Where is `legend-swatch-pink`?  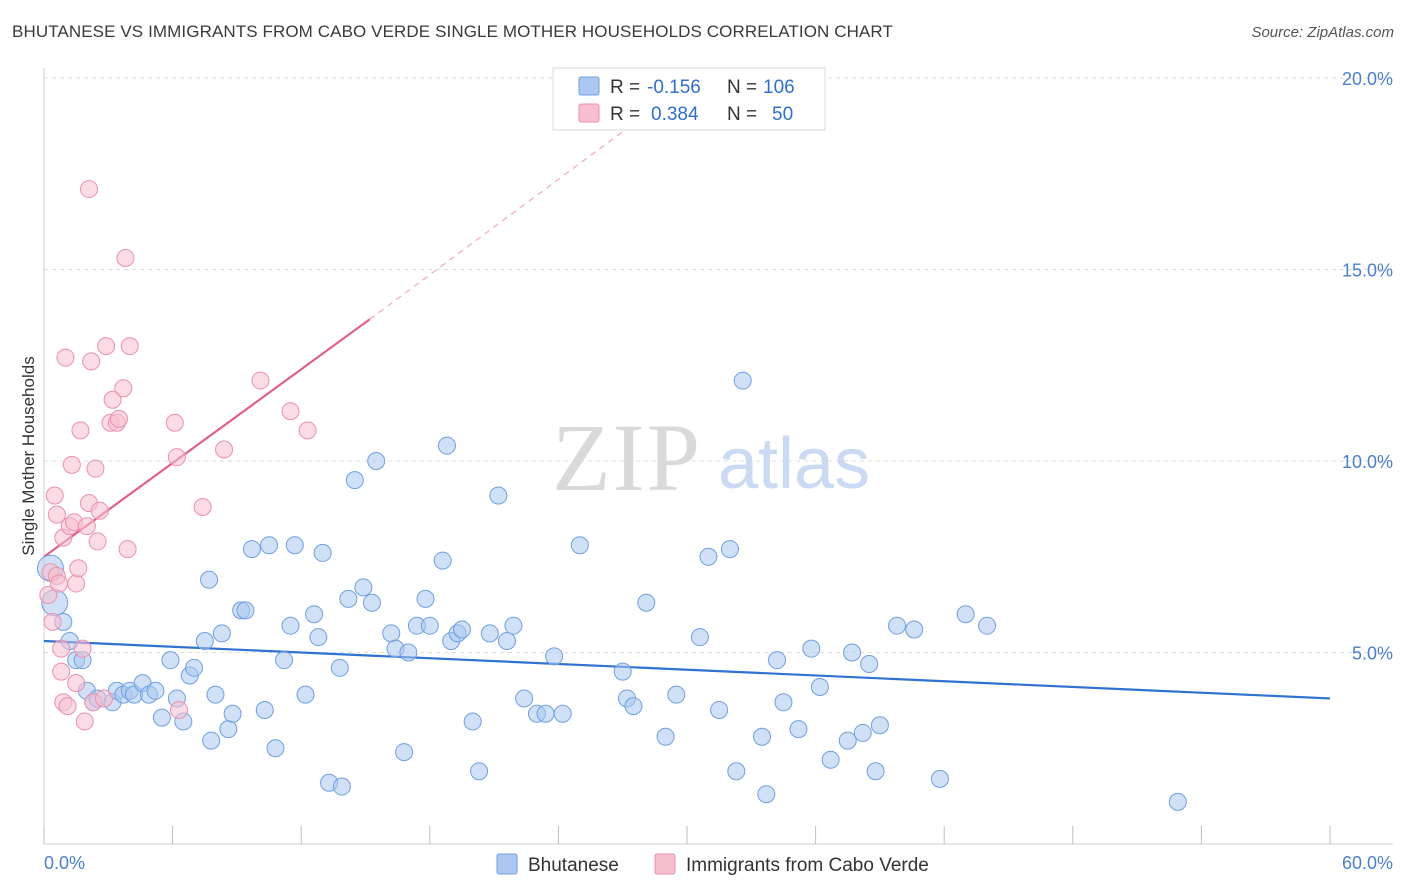
legend-swatch-pink is located at coordinates (589, 113).